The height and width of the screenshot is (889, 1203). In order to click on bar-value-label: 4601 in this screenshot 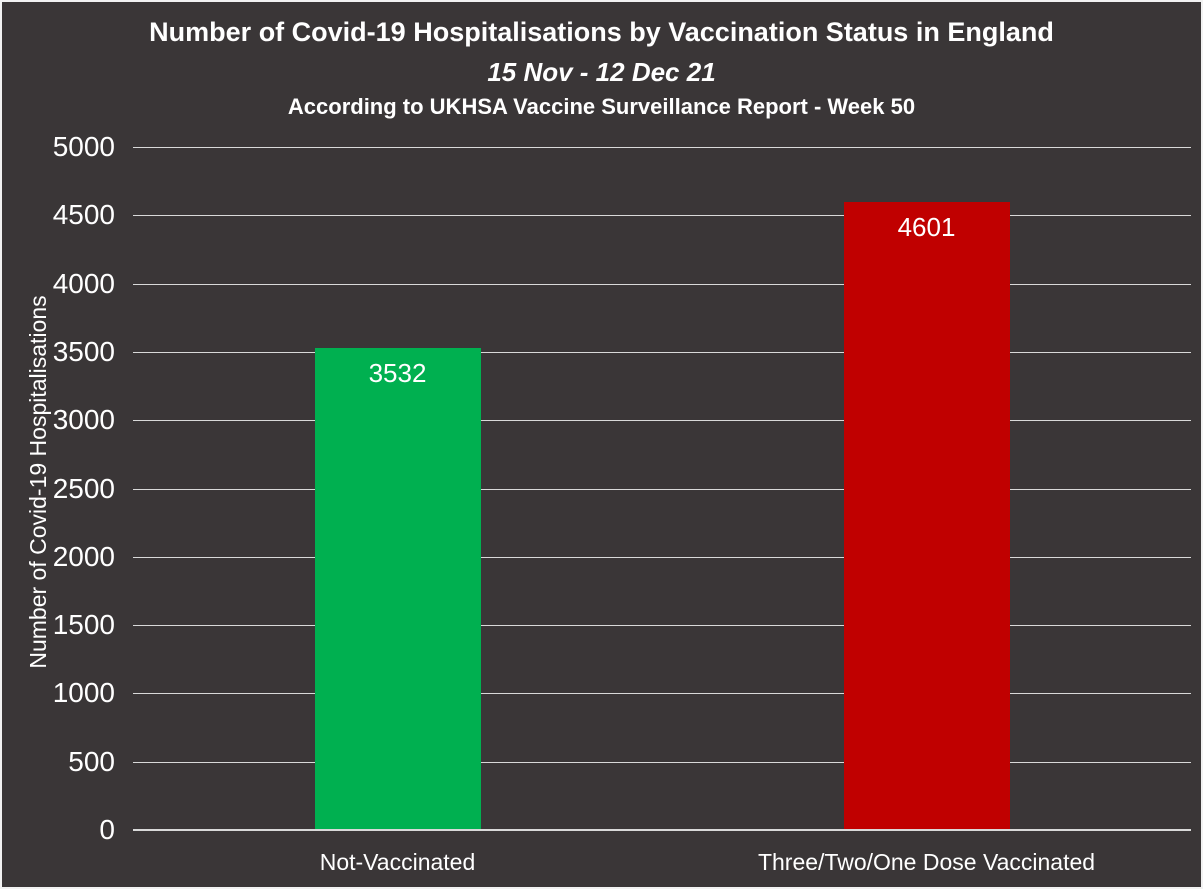, I will do `click(926, 226)`.